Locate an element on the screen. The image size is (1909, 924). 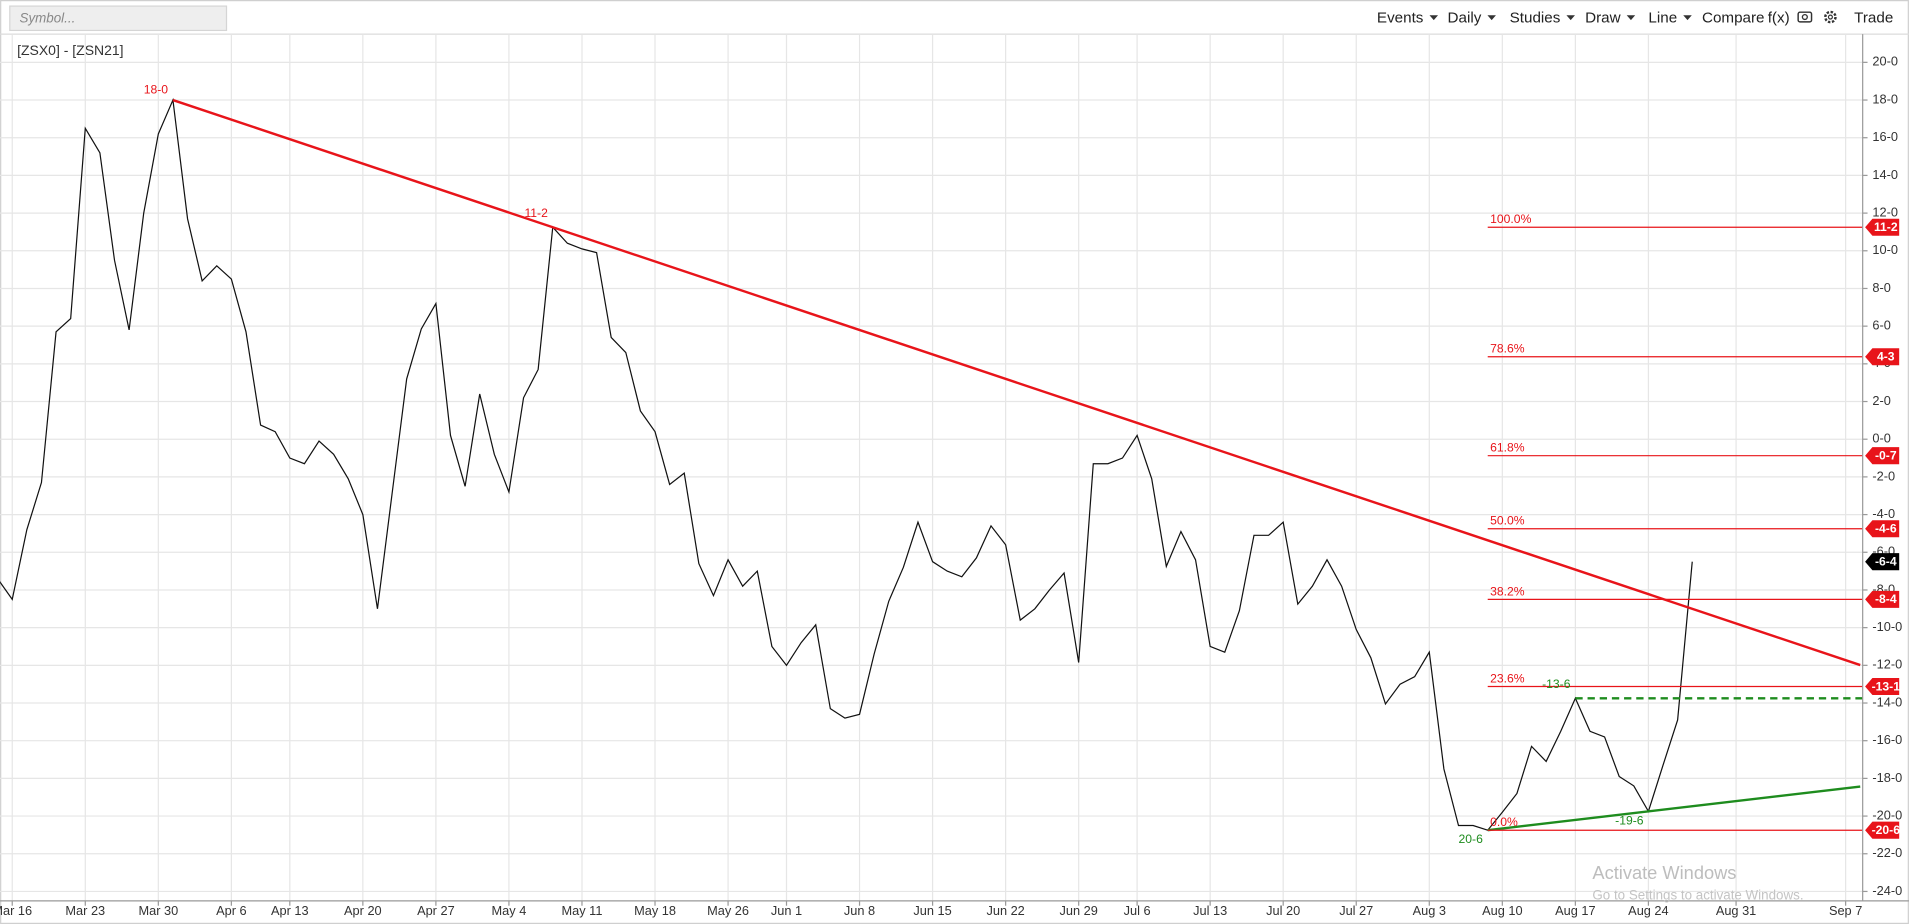
x-tick-label: Jul 27 is located at coordinates (1356, 910).